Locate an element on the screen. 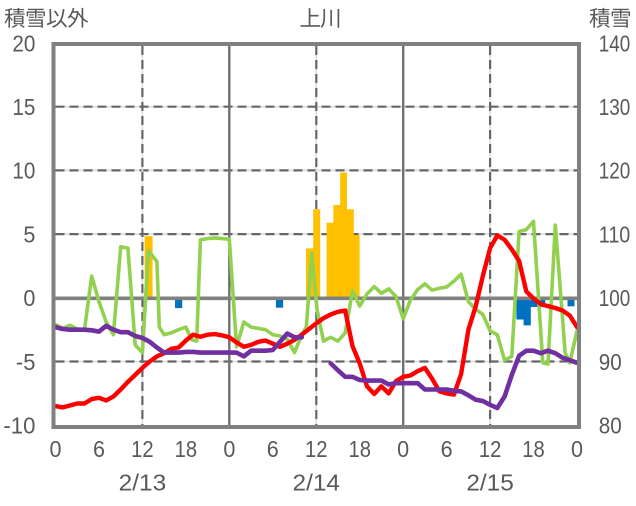 The image size is (636, 506). svg-text: 120 is located at coordinates (615, 171).